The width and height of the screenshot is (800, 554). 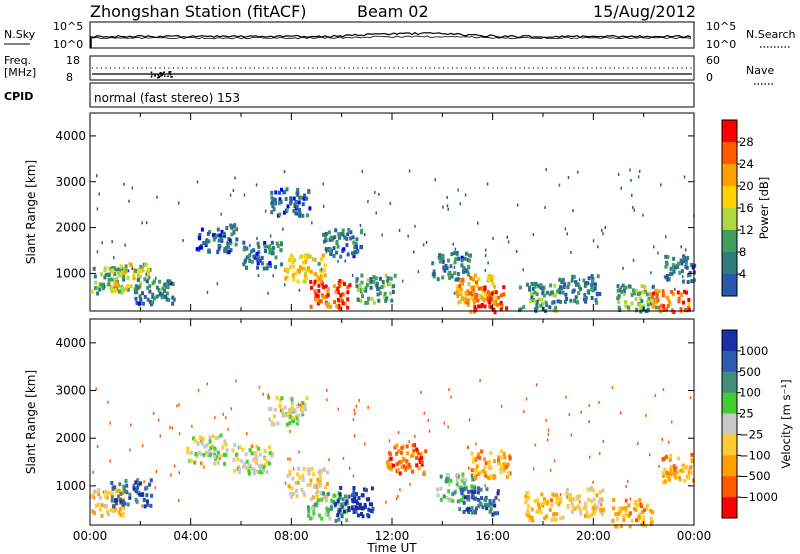 I want to click on freq-point, so click(x=151, y=72).